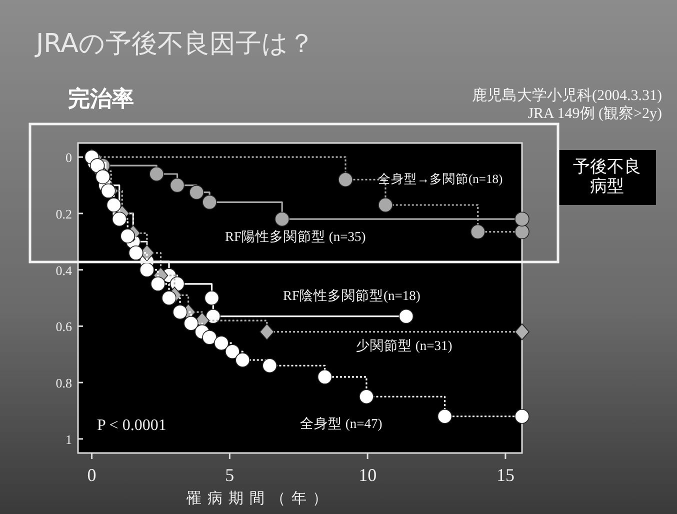 The image size is (677, 514). Describe the element at coordinates (64, 270) in the screenshot. I see `y-tick-label: 0.4` at that location.